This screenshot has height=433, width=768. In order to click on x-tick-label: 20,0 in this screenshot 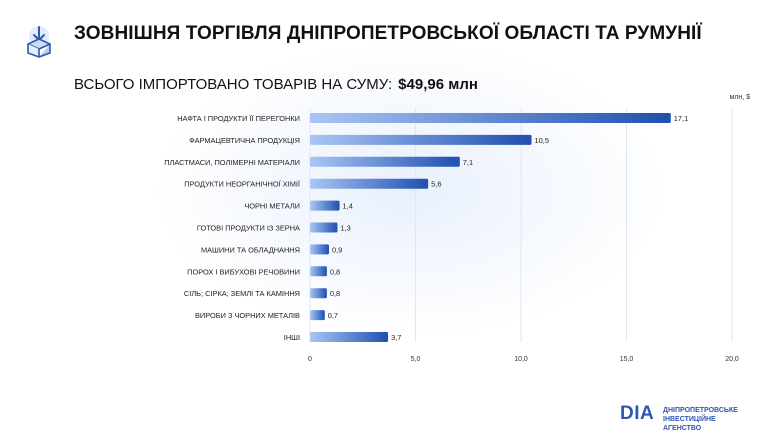, I will do `click(732, 359)`.